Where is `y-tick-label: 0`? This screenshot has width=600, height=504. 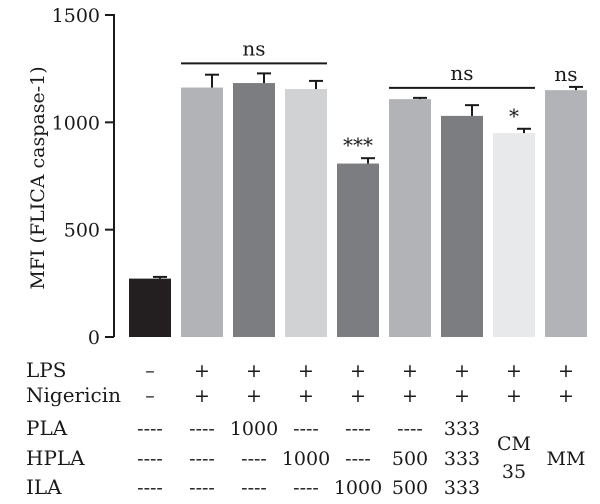 y-tick-label: 0 is located at coordinates (94, 338).